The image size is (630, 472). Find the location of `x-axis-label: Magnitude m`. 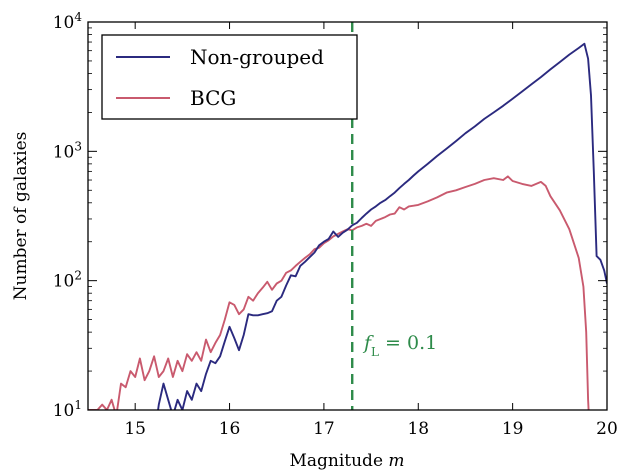

x-axis-label: Magnitude m is located at coordinates (346, 461).